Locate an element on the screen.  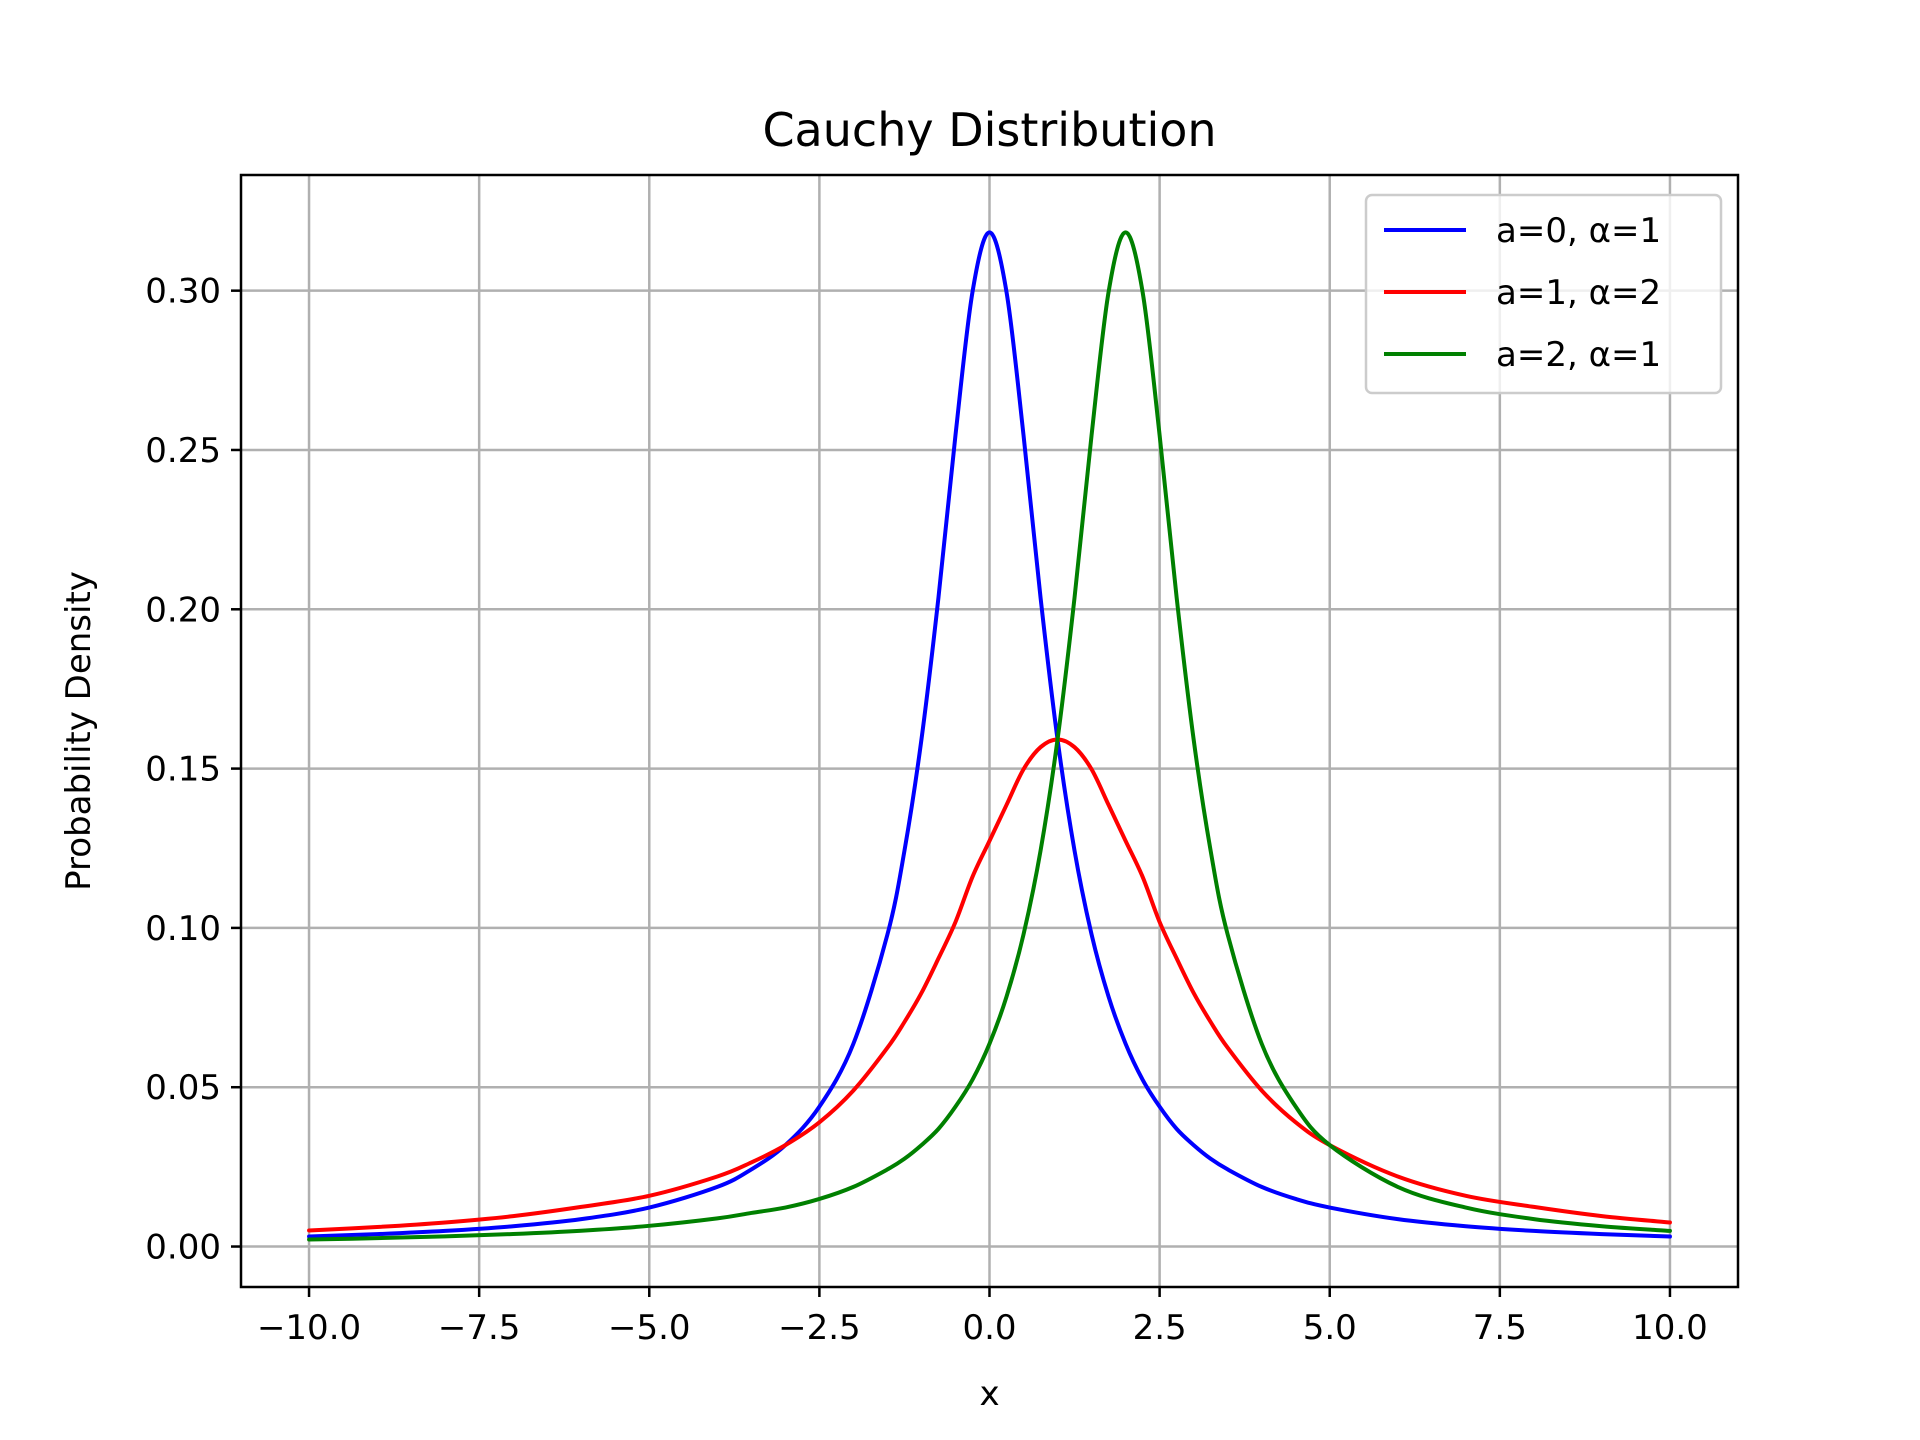
x-tick-label: −2.5 is located at coordinates (819, 1328).